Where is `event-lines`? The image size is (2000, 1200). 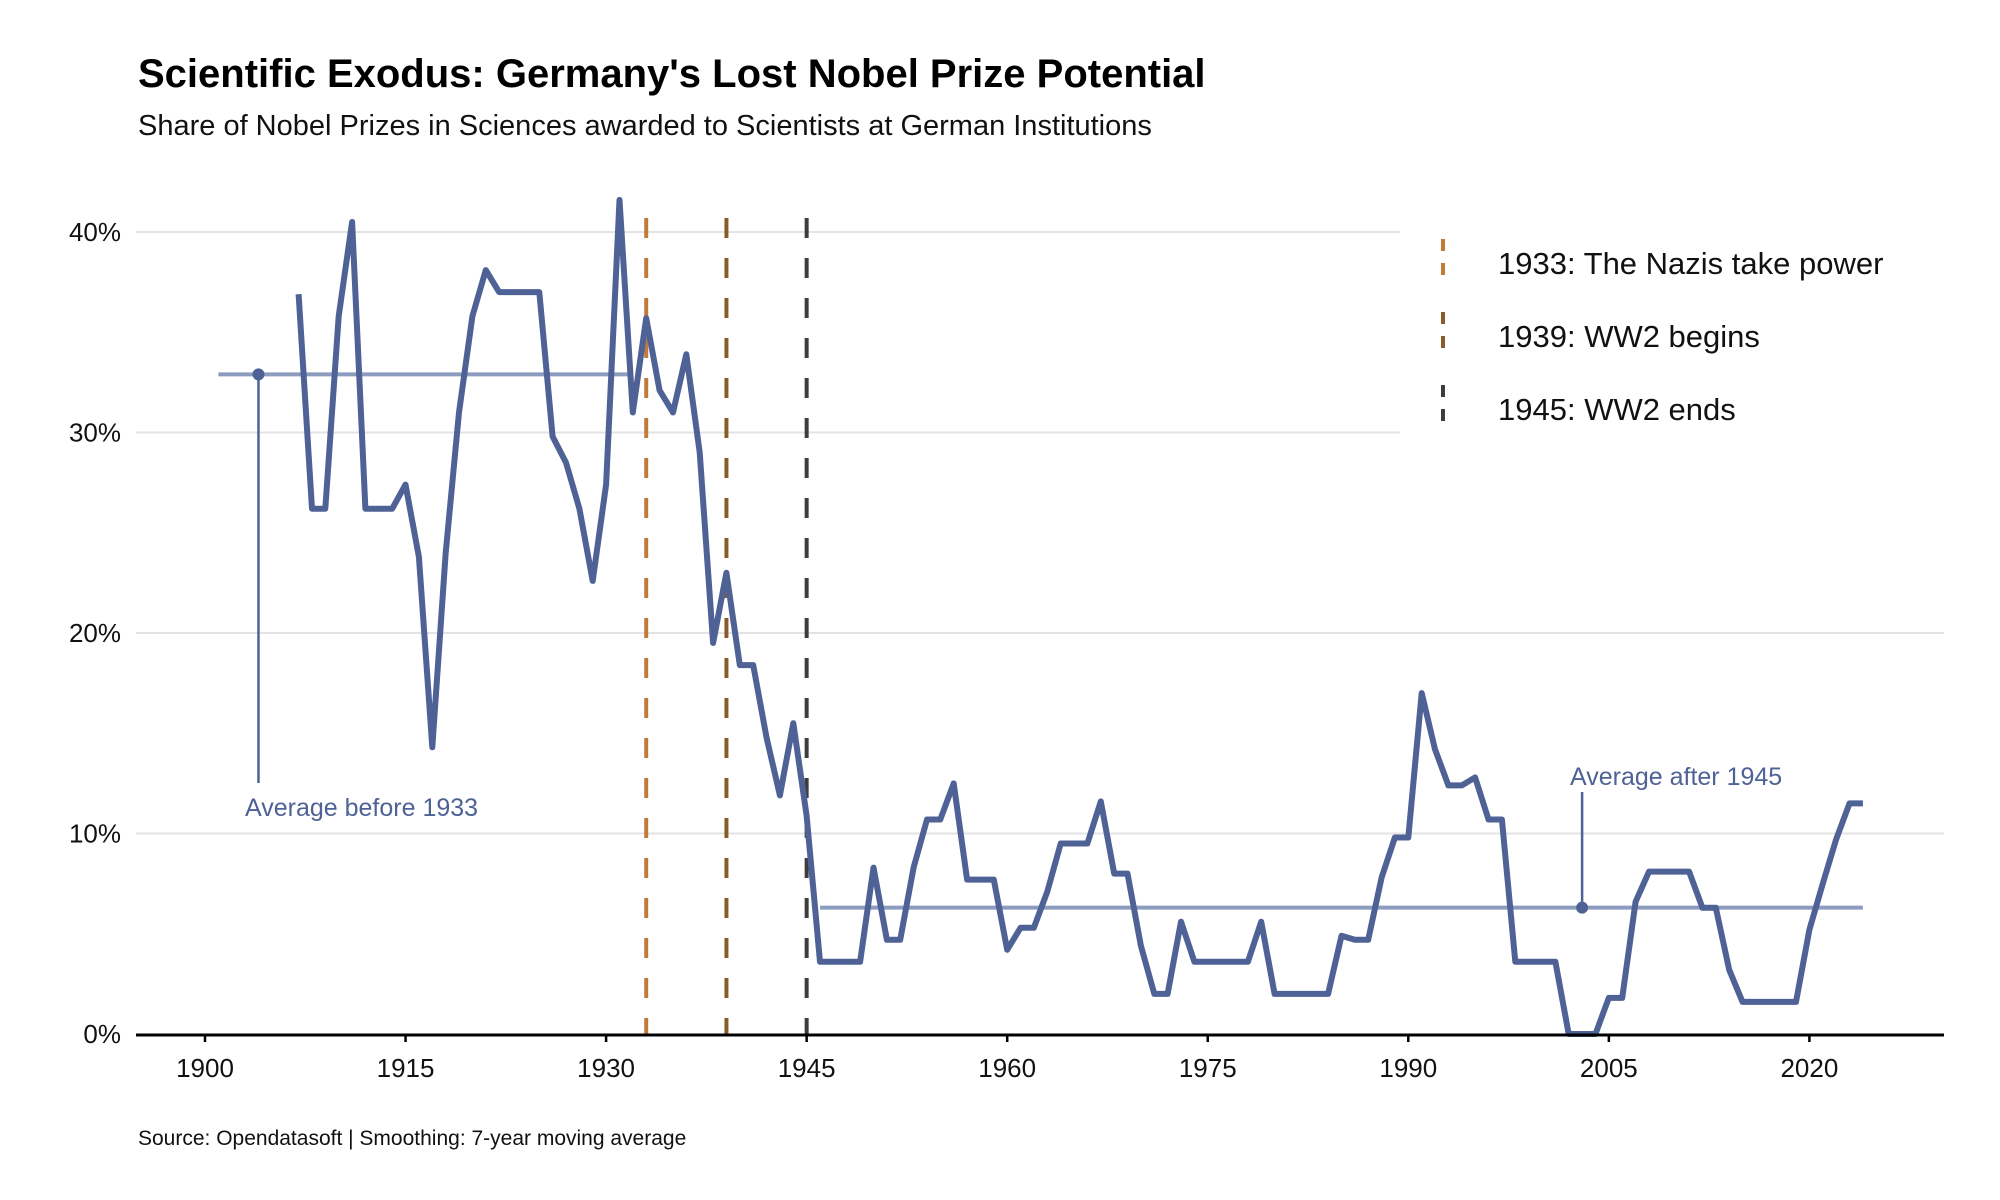 event-lines is located at coordinates (726, 626).